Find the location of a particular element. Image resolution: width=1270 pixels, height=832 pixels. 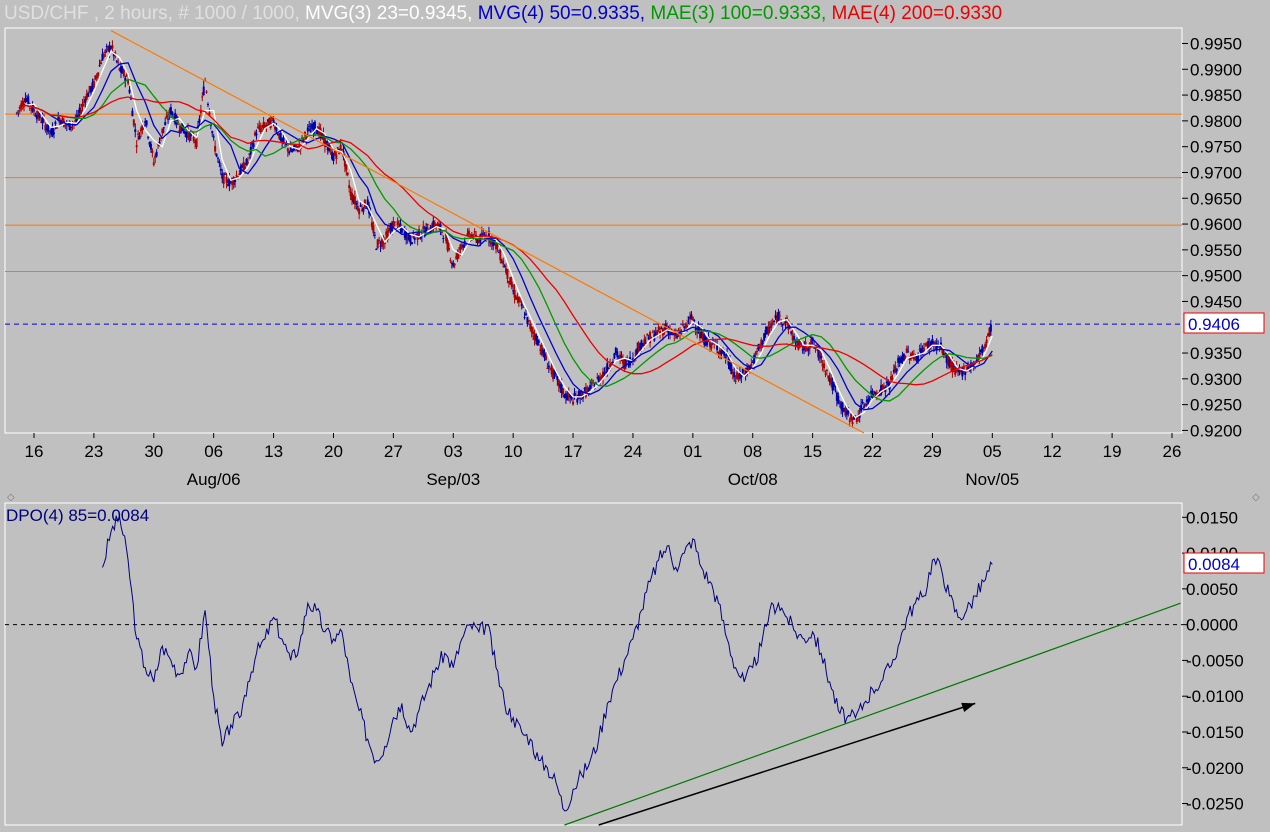

price-tick-label: 0.9550 is located at coordinates (1216, 250).